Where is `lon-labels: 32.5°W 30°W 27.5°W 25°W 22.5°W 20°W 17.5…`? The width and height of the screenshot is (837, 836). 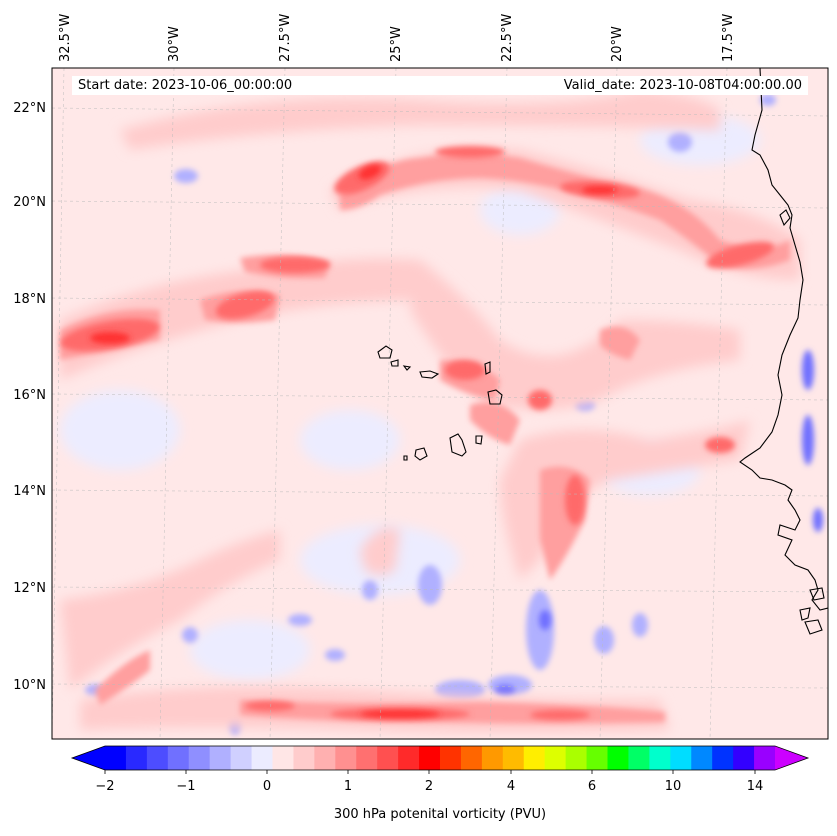 lon-labels: 32.5°W 30°W 27.5°W 25°W 22.5°W 20°W 17.5… is located at coordinates (397, 38).